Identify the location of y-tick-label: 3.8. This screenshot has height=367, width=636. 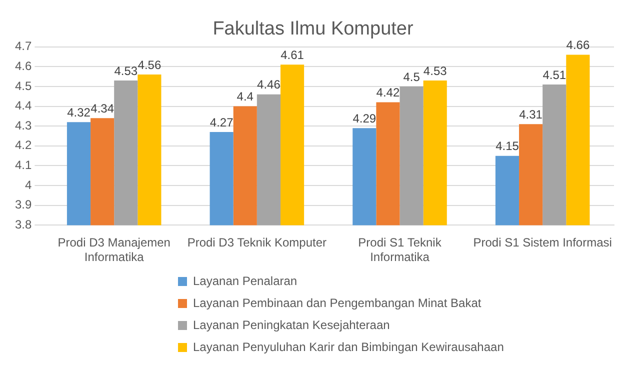
(23, 225).